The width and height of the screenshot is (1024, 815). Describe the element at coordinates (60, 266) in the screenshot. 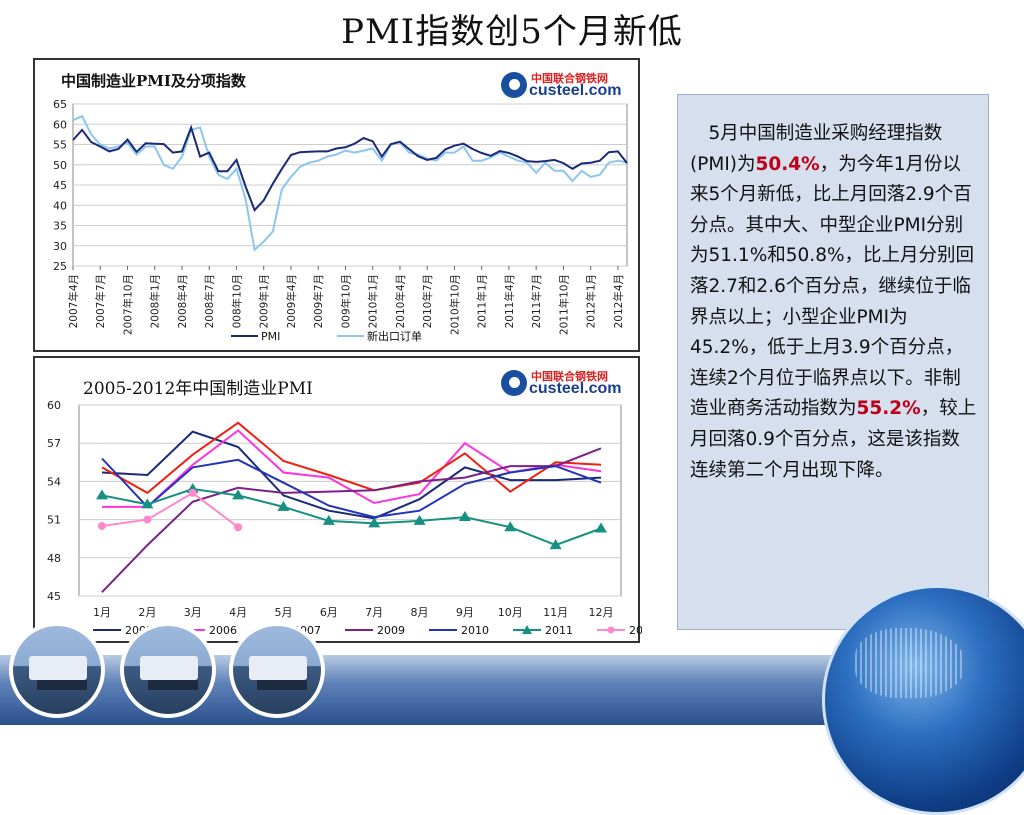

I see `y-tick-label: 25` at that location.